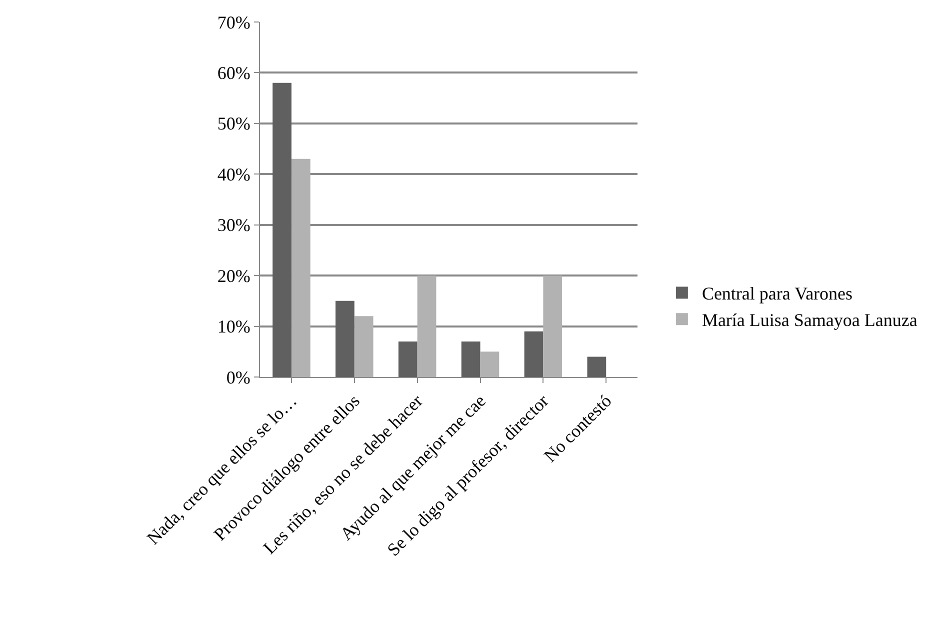 Image resolution: width=935 pixels, height=627 pixels. Describe the element at coordinates (777, 294) in the screenshot. I see `legend-label: Central para Varones` at that location.